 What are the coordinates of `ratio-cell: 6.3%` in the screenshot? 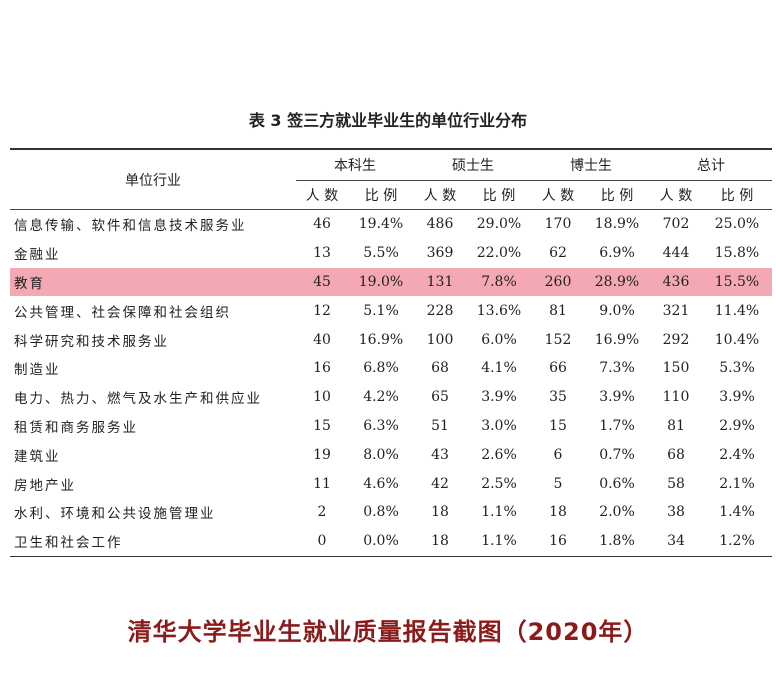 It's located at (381, 425).